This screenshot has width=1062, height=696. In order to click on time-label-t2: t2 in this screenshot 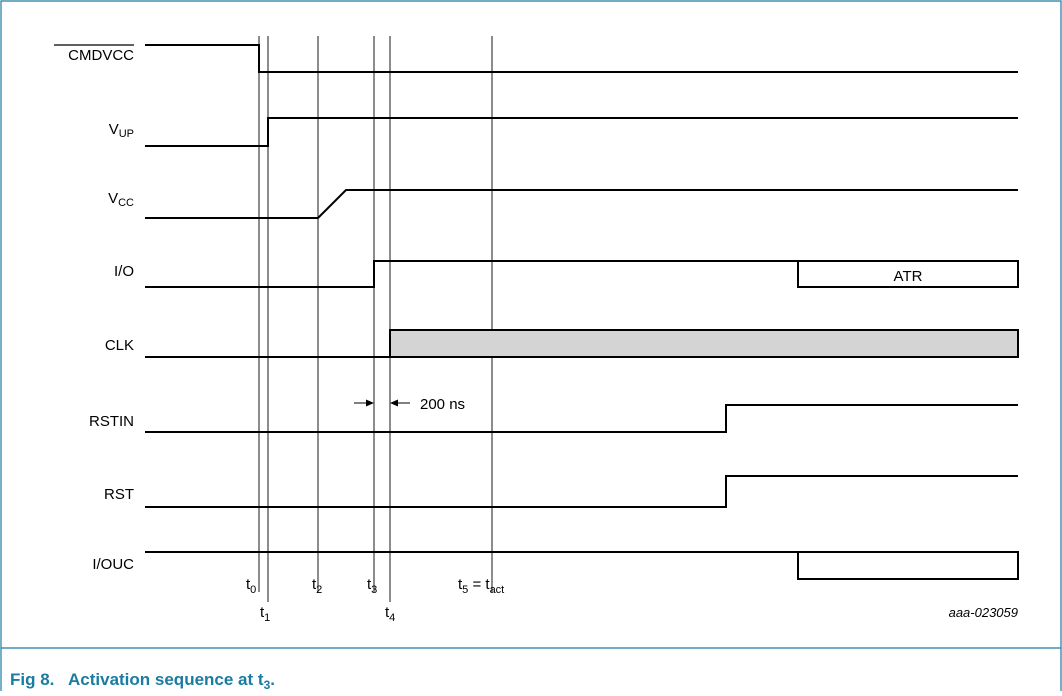, I will do `click(317, 586)`.